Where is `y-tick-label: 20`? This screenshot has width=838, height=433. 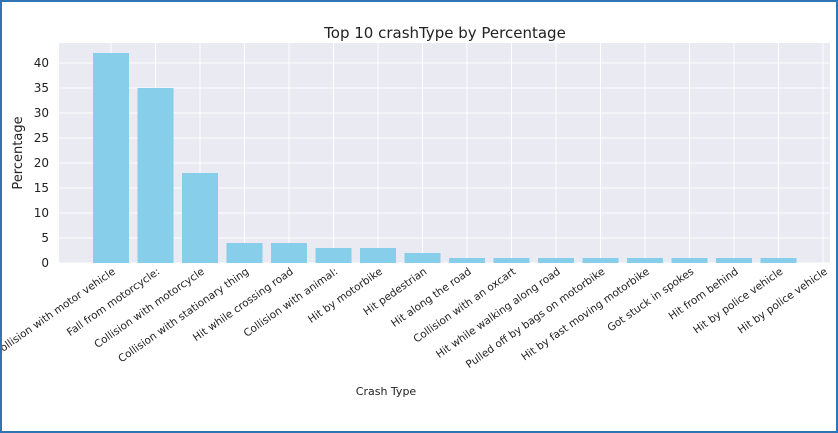 y-tick-label: 20 is located at coordinates (41, 163).